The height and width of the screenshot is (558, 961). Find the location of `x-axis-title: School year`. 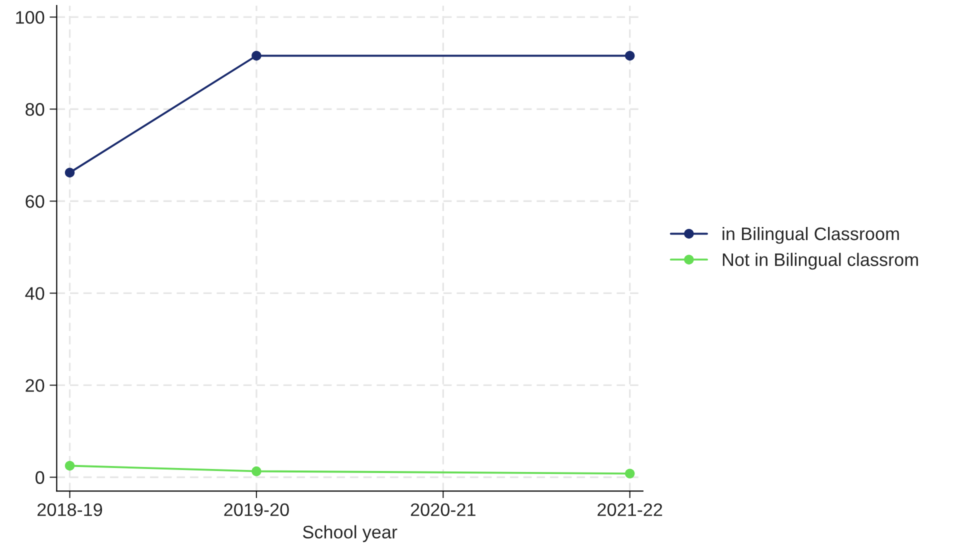

x-axis-title: School year is located at coordinates (350, 533).